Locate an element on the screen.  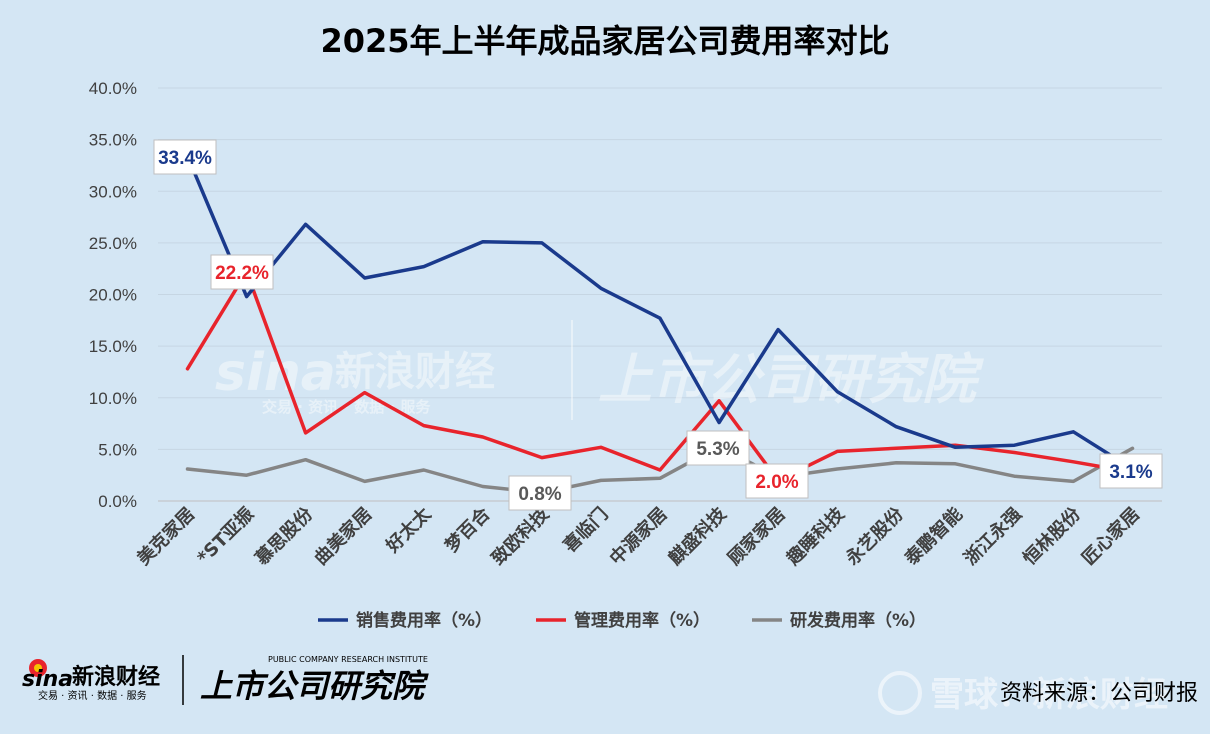
y-tick-label: 15.0% is located at coordinates (113, 346).